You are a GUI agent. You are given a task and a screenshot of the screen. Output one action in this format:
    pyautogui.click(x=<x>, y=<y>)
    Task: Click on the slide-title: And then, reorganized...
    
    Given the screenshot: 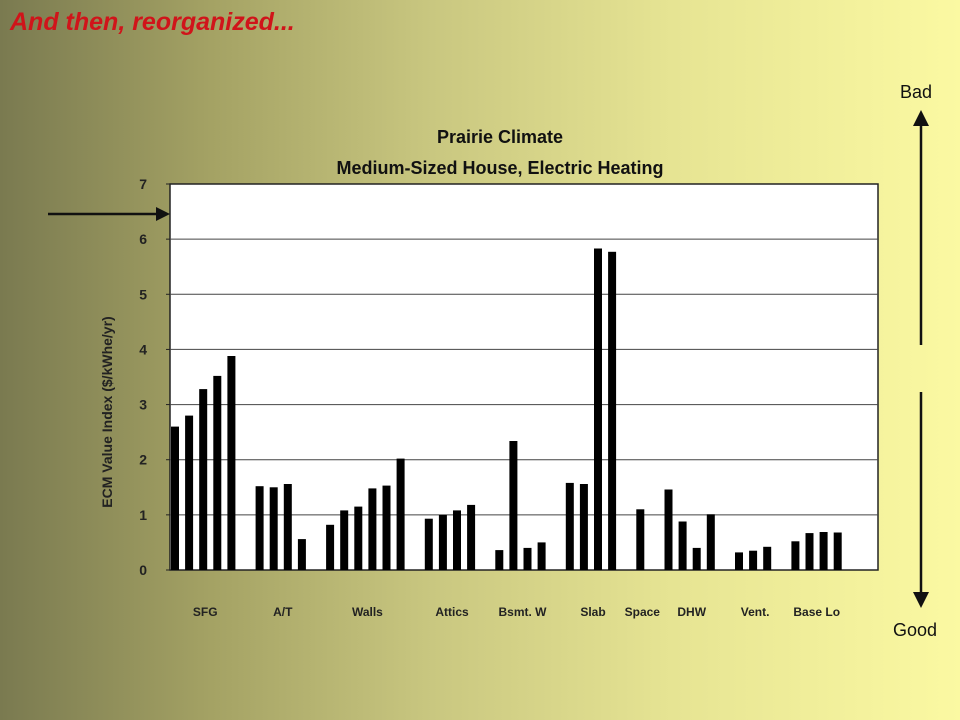 What is the action you would take?
    pyautogui.click(x=152, y=22)
    